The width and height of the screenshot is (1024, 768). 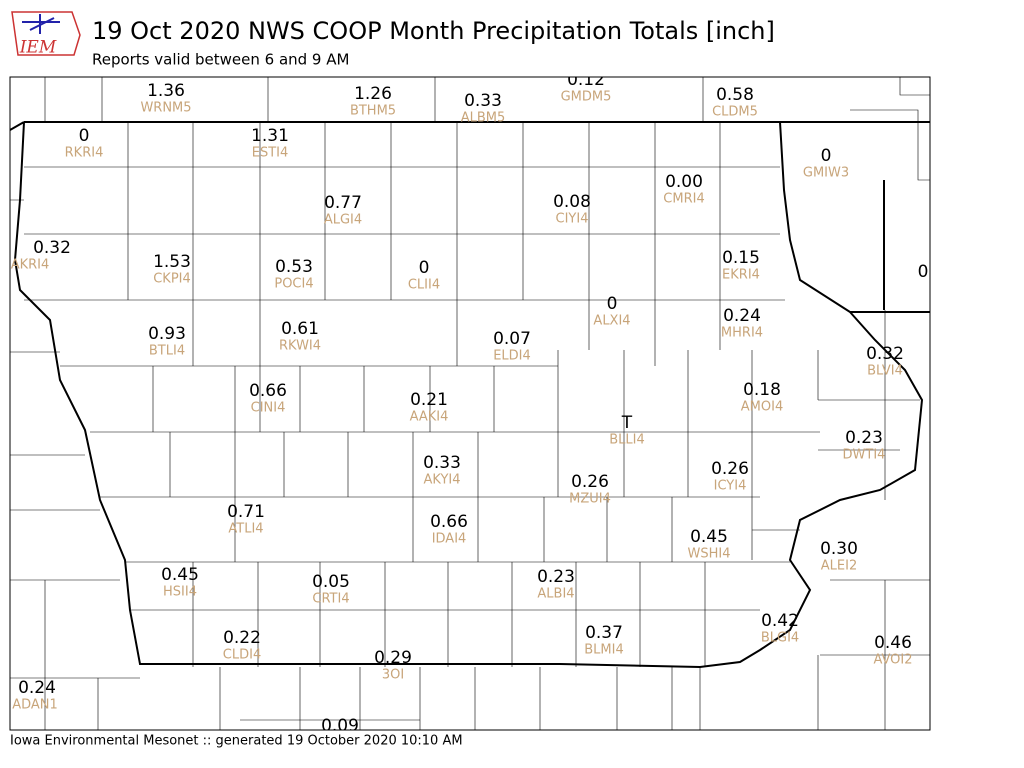 I want to click on station-id: IDAI4, so click(x=449, y=539).